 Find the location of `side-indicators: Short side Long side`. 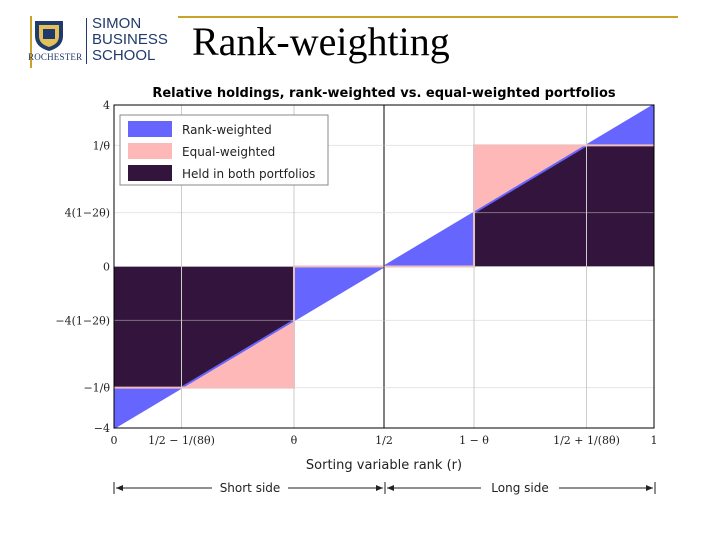

side-indicators: Short side Long side is located at coordinates (384, 488).